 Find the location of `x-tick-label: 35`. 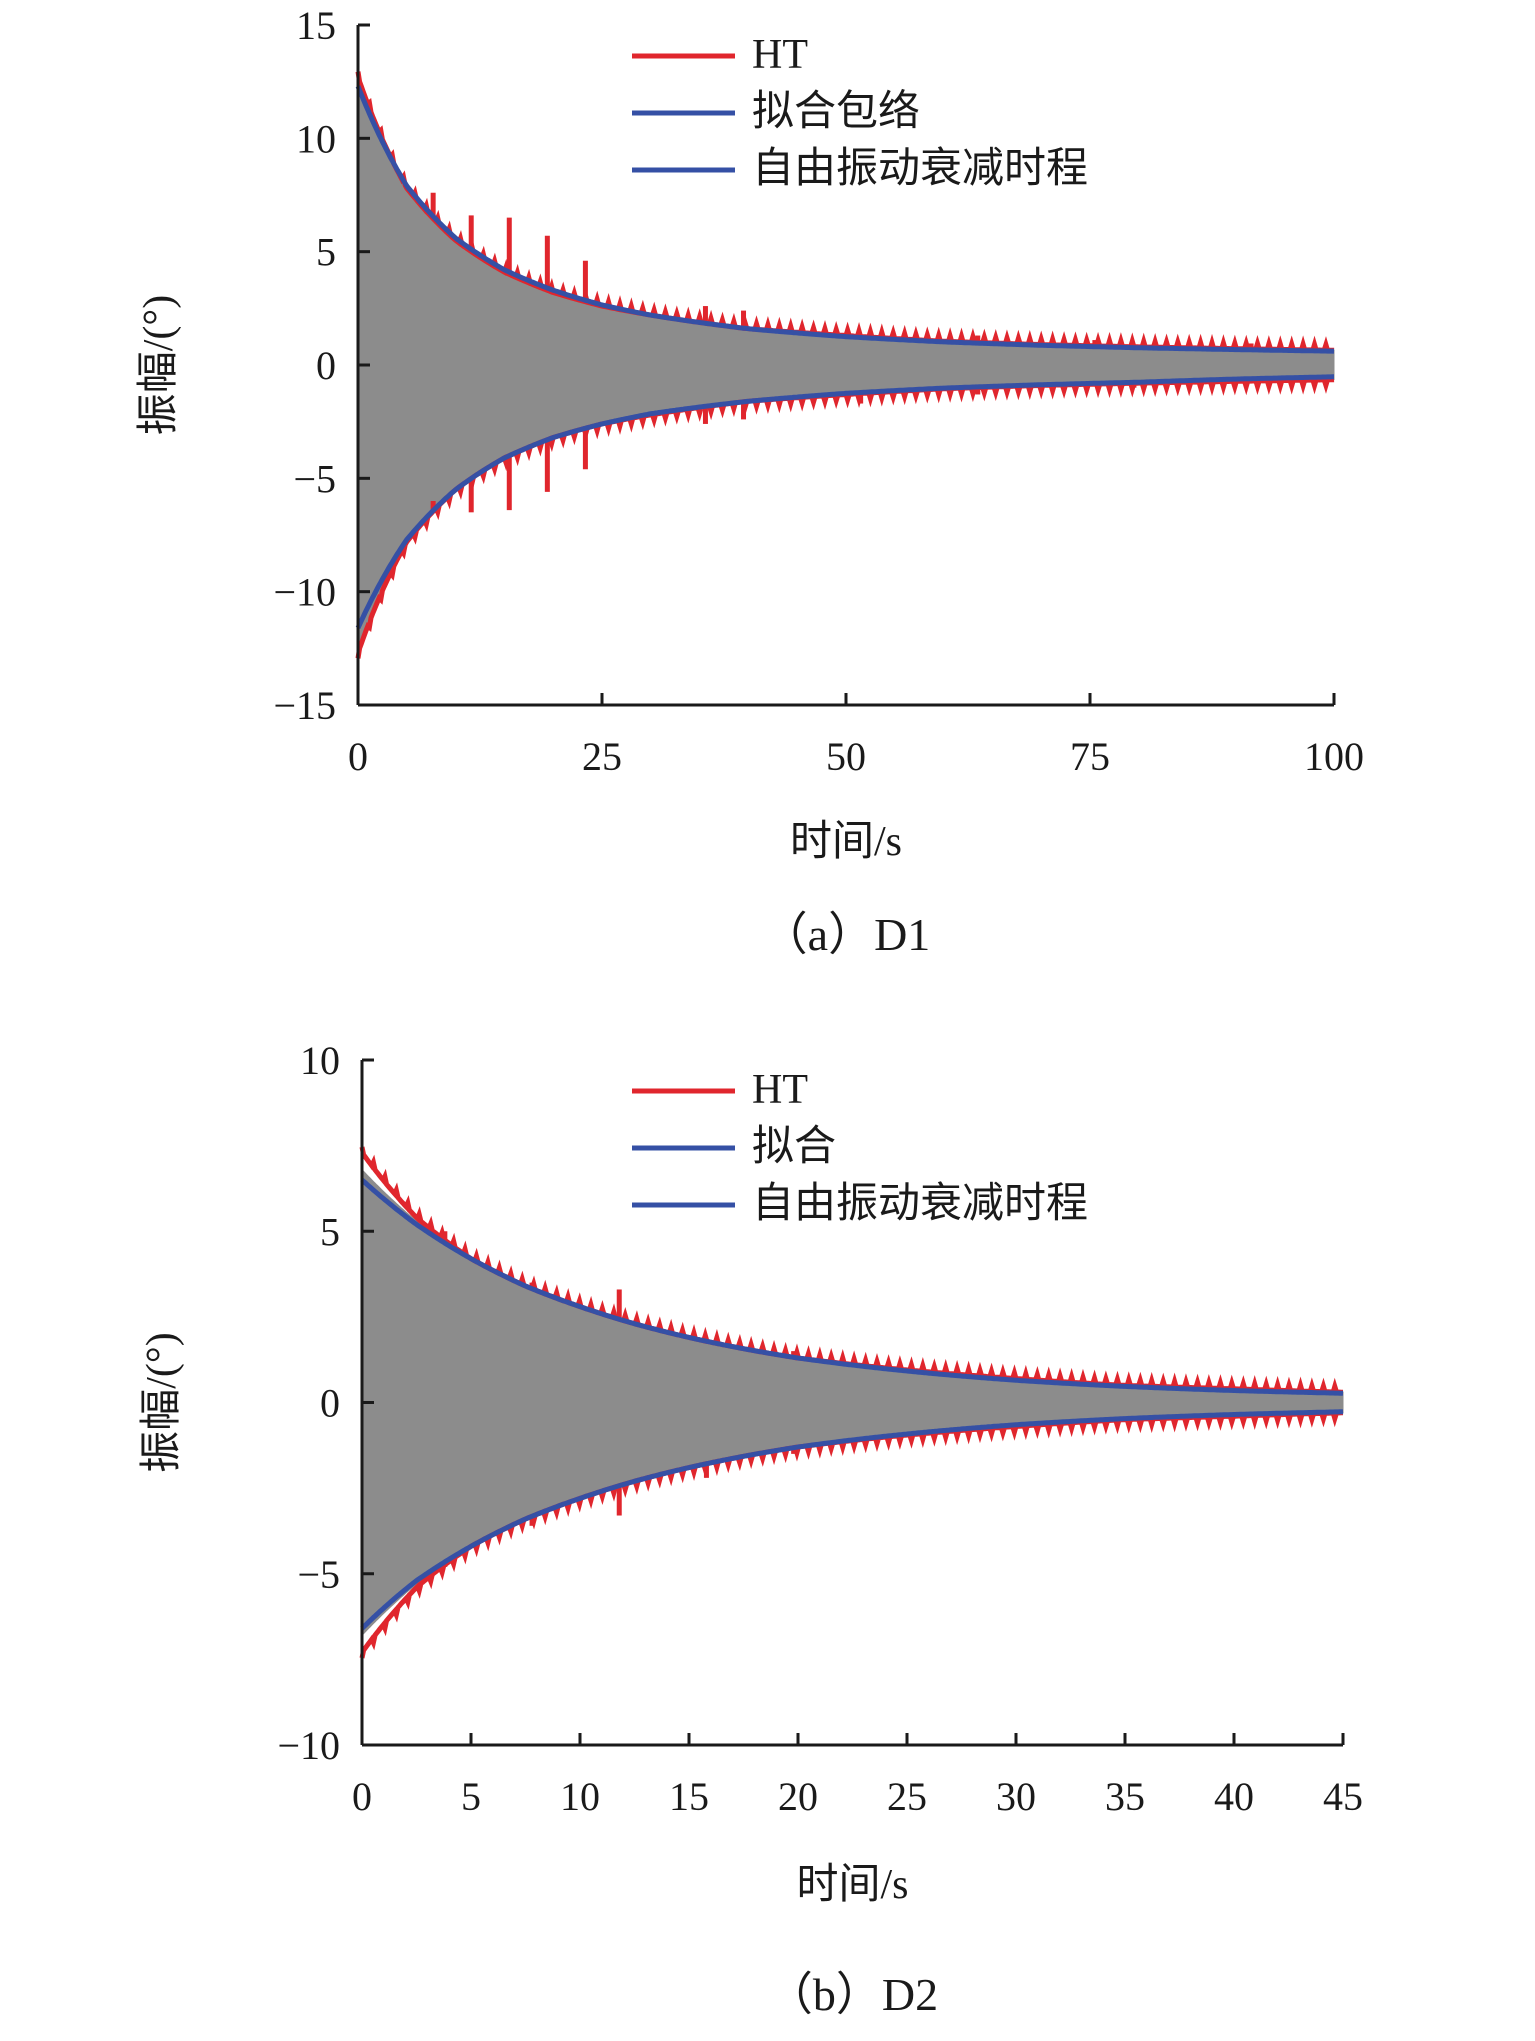

x-tick-label: 35 is located at coordinates (1125, 1796).